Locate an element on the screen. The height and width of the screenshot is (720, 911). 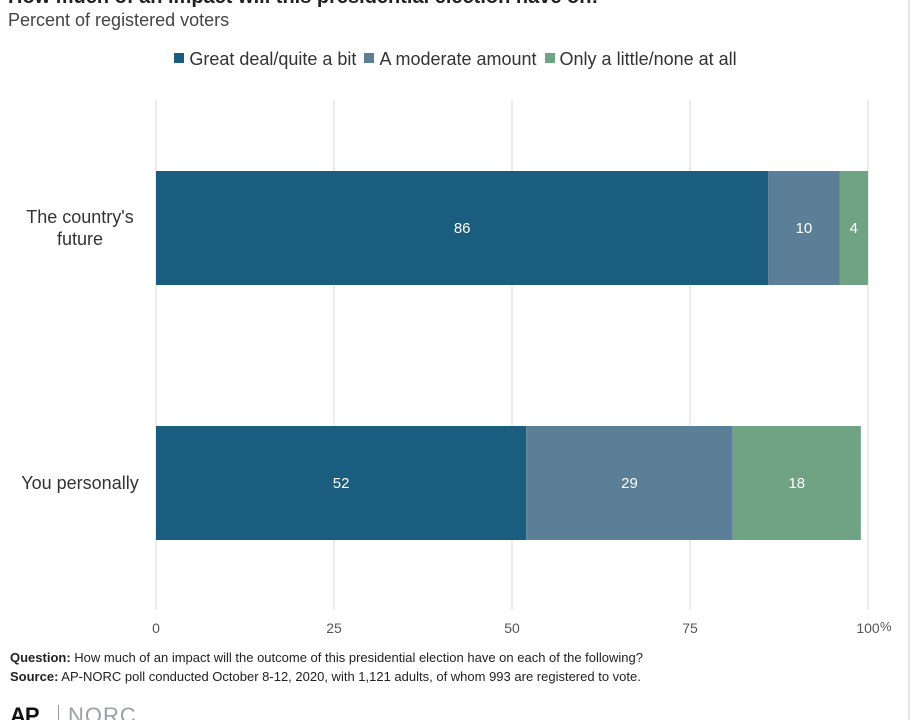
question-label: Question: is located at coordinates (40, 657).